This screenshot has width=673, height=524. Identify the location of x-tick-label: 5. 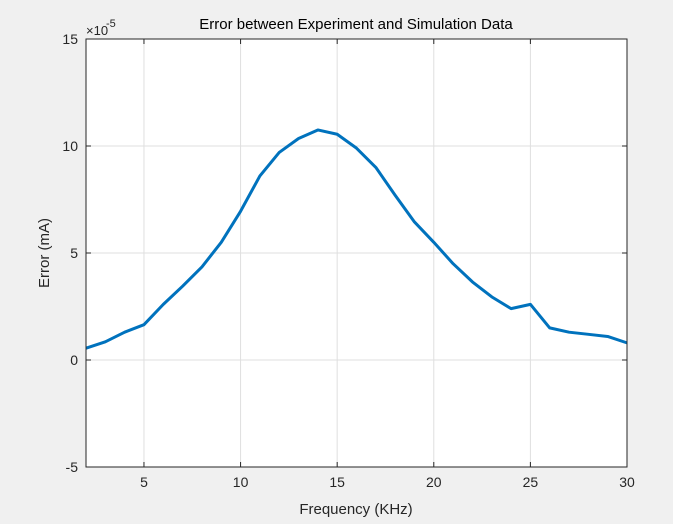
(144, 482).